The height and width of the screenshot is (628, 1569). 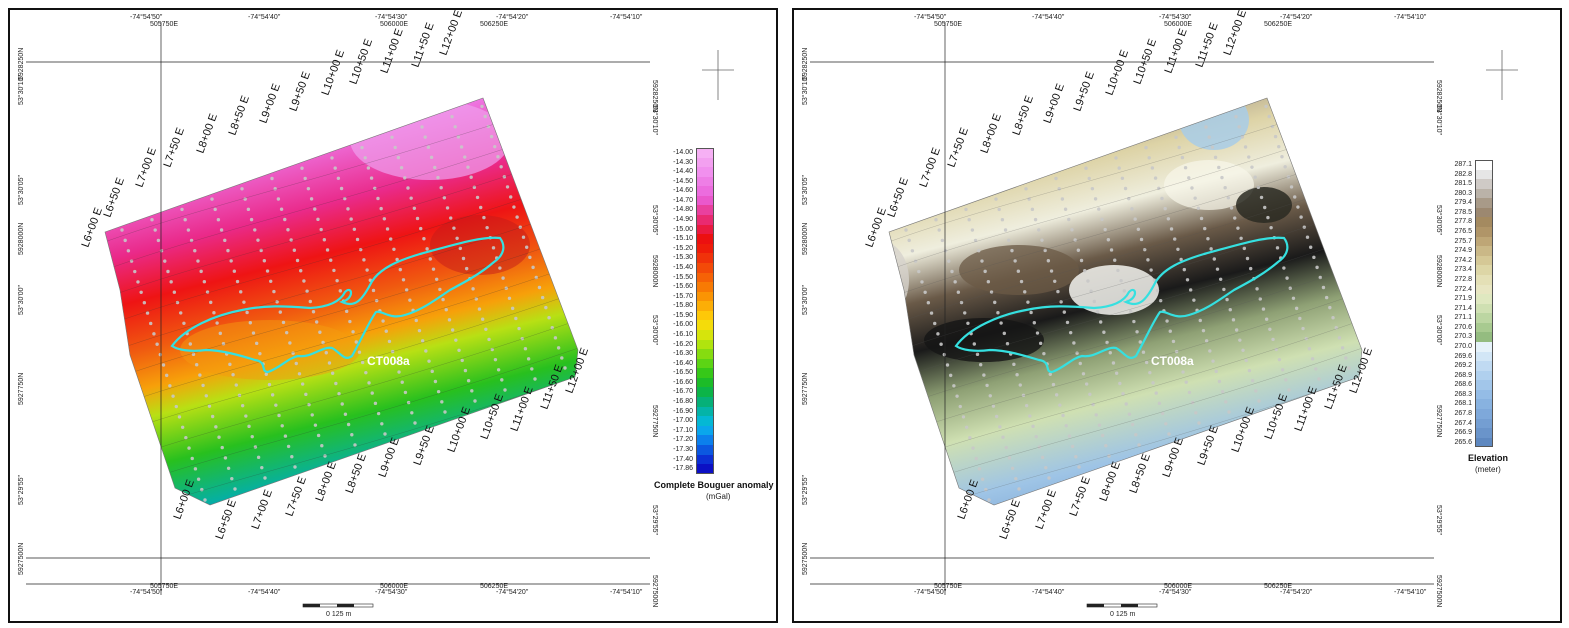 I want to click on legend-row: 273.4, so click(x=1486, y=270).